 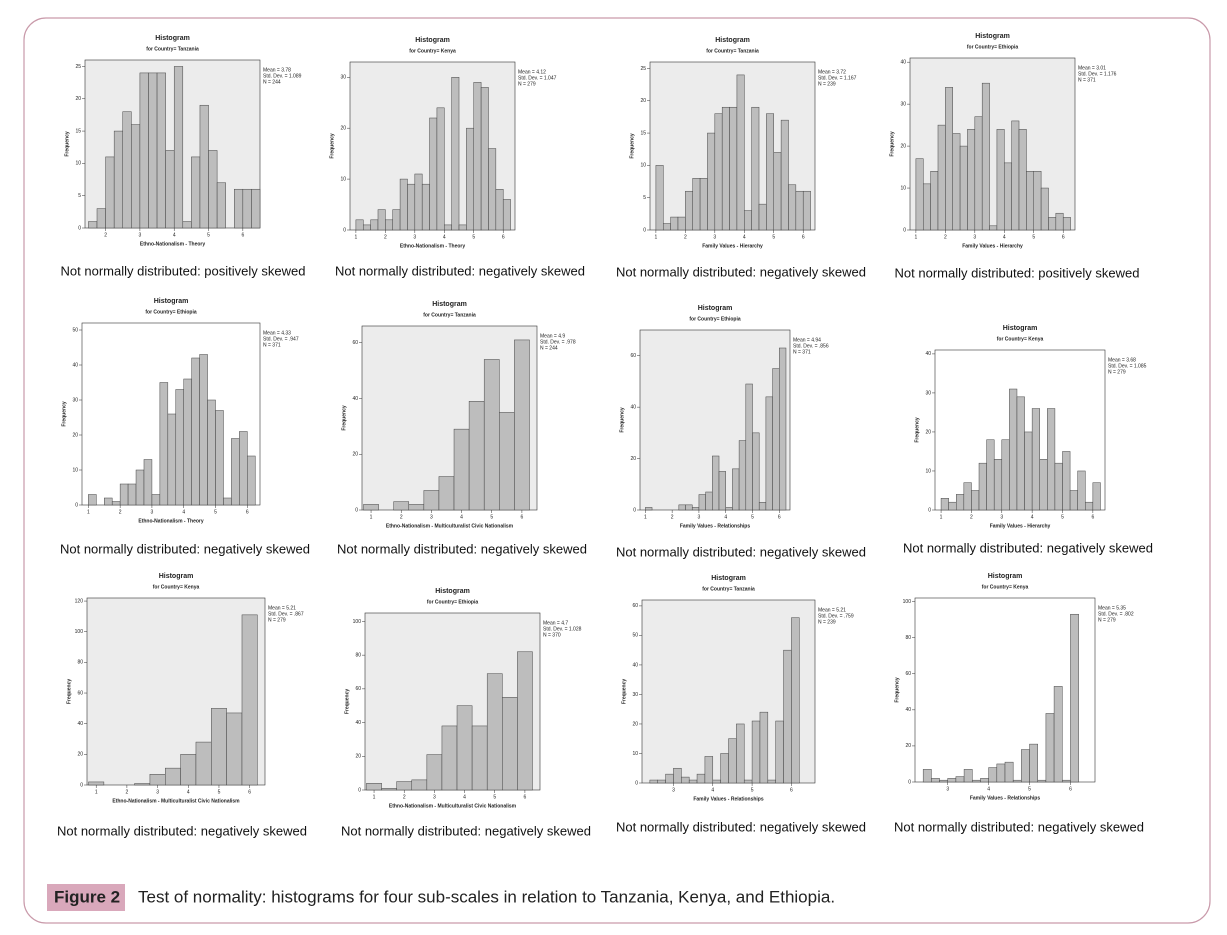 I want to click on x-tick-label: 2, so click(x=401, y=517).